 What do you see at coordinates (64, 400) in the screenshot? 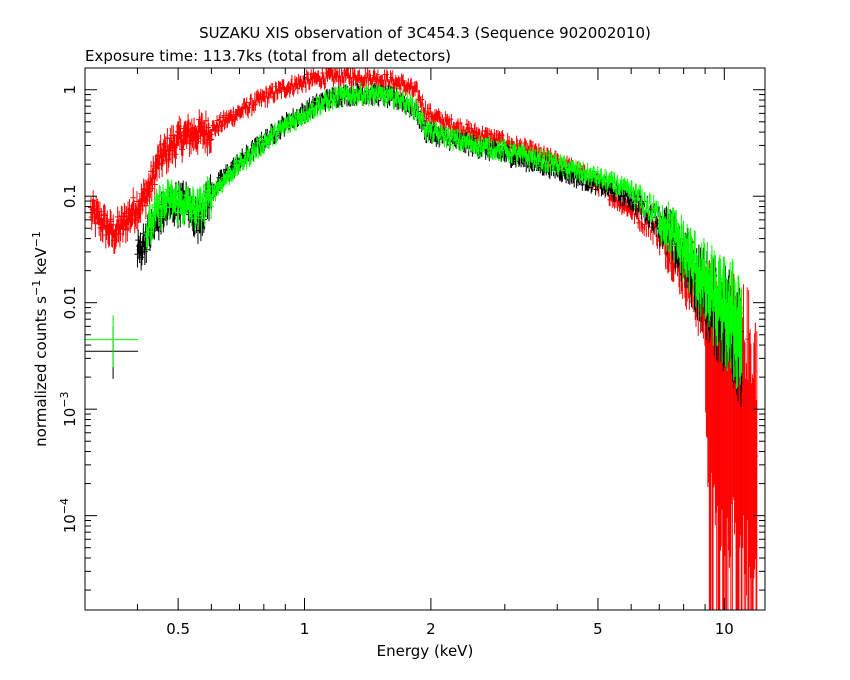
I see `y-tick-label-exp: −3` at bounding box center [64, 400].